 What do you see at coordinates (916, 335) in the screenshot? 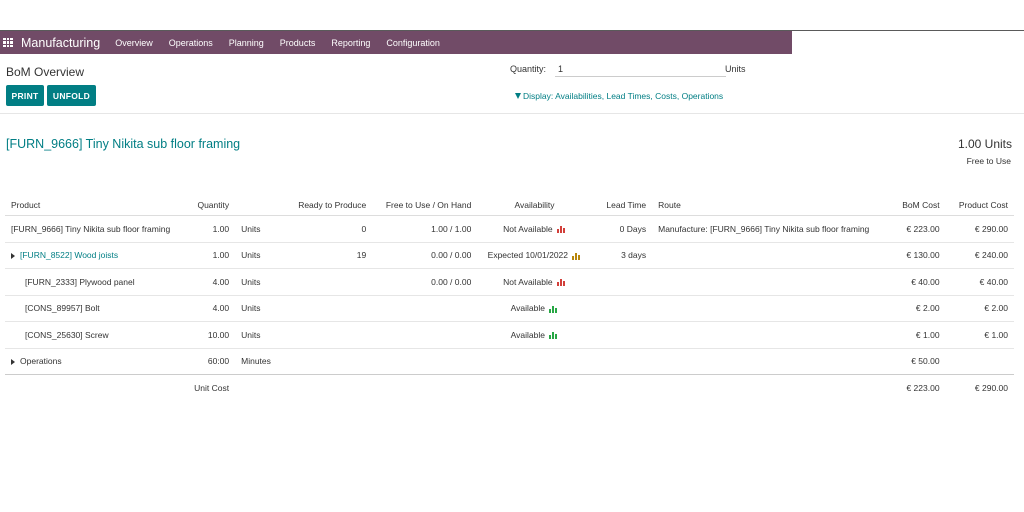
I see `row-bom-cost: € 1.00` at bounding box center [916, 335].